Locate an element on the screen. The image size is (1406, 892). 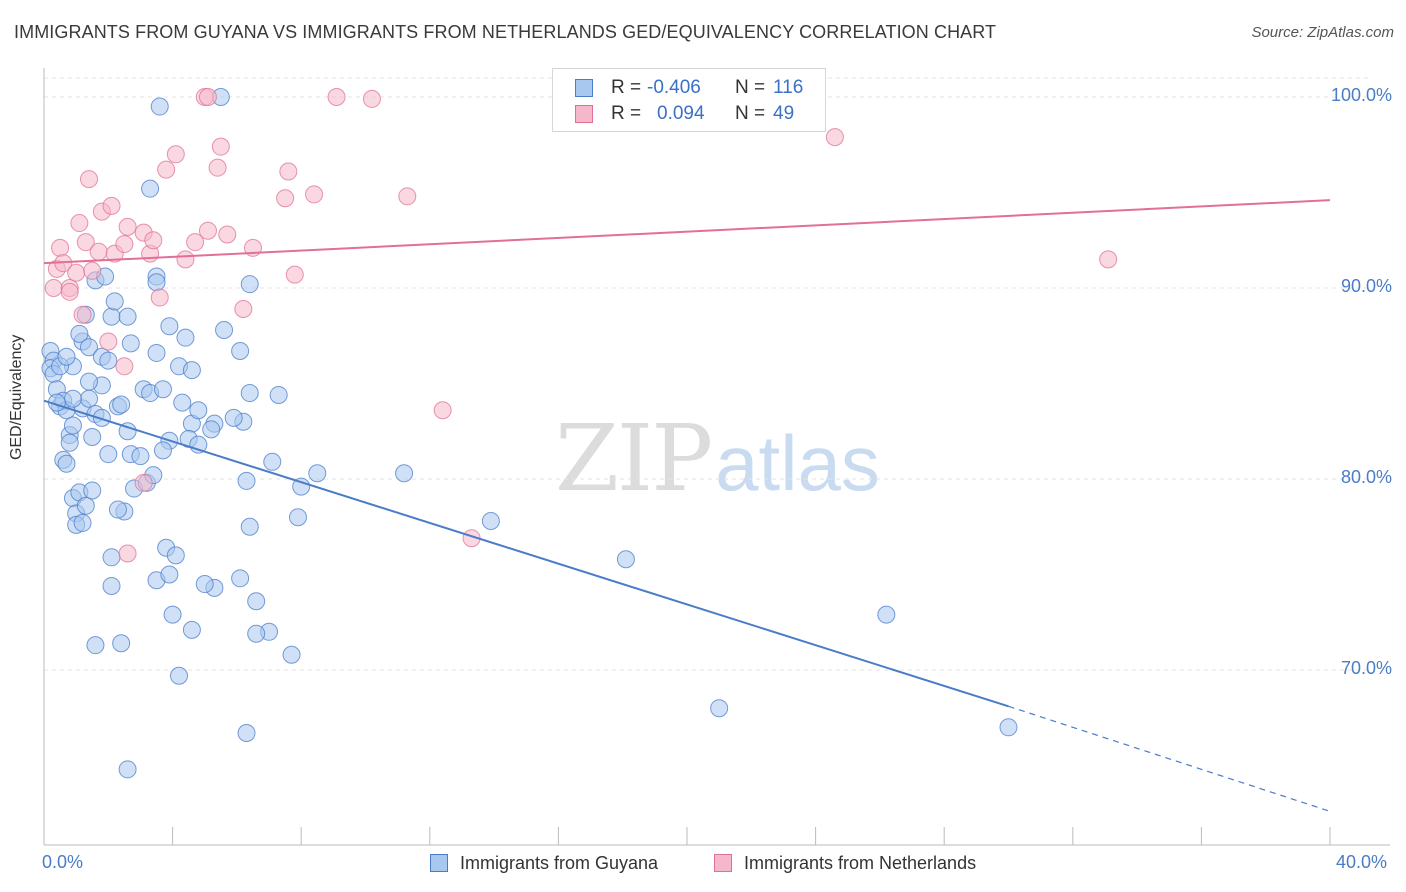
r-value: -0.406 is located at coordinates (674, 87).